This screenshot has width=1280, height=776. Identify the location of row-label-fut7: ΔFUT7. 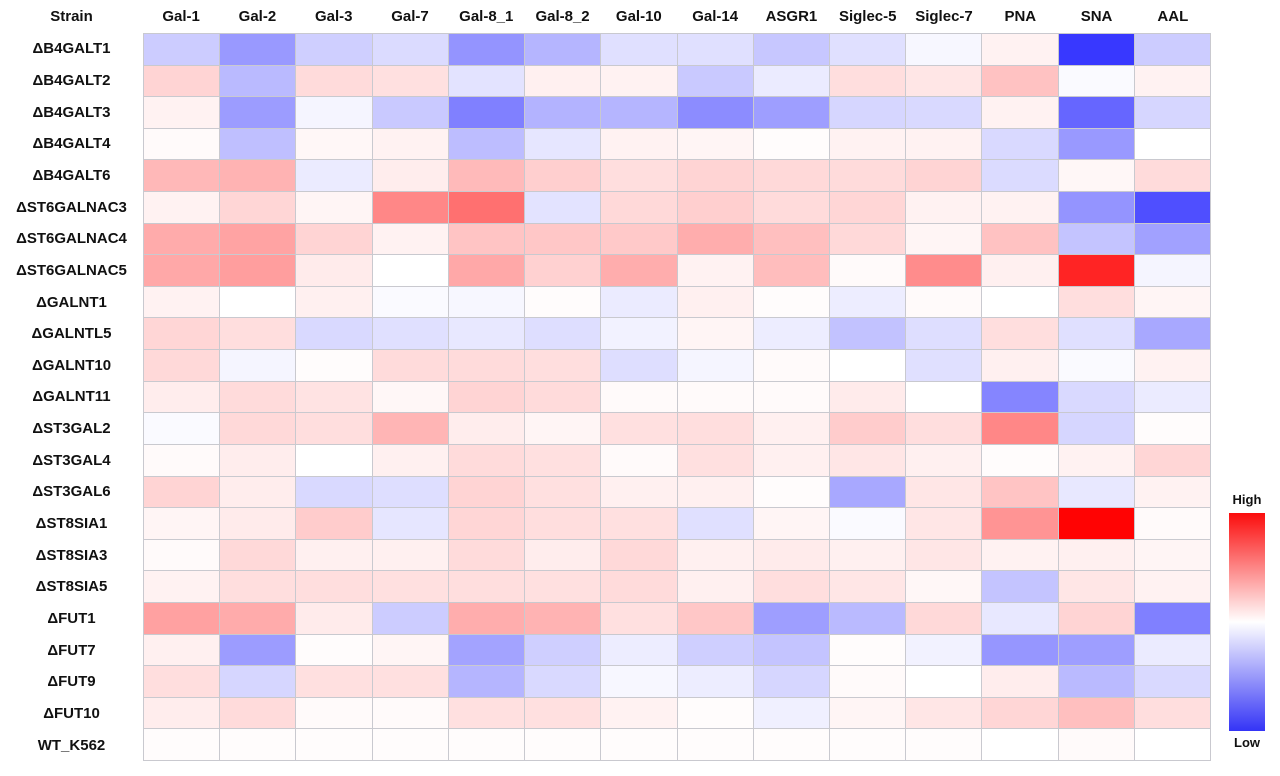
(71, 650).